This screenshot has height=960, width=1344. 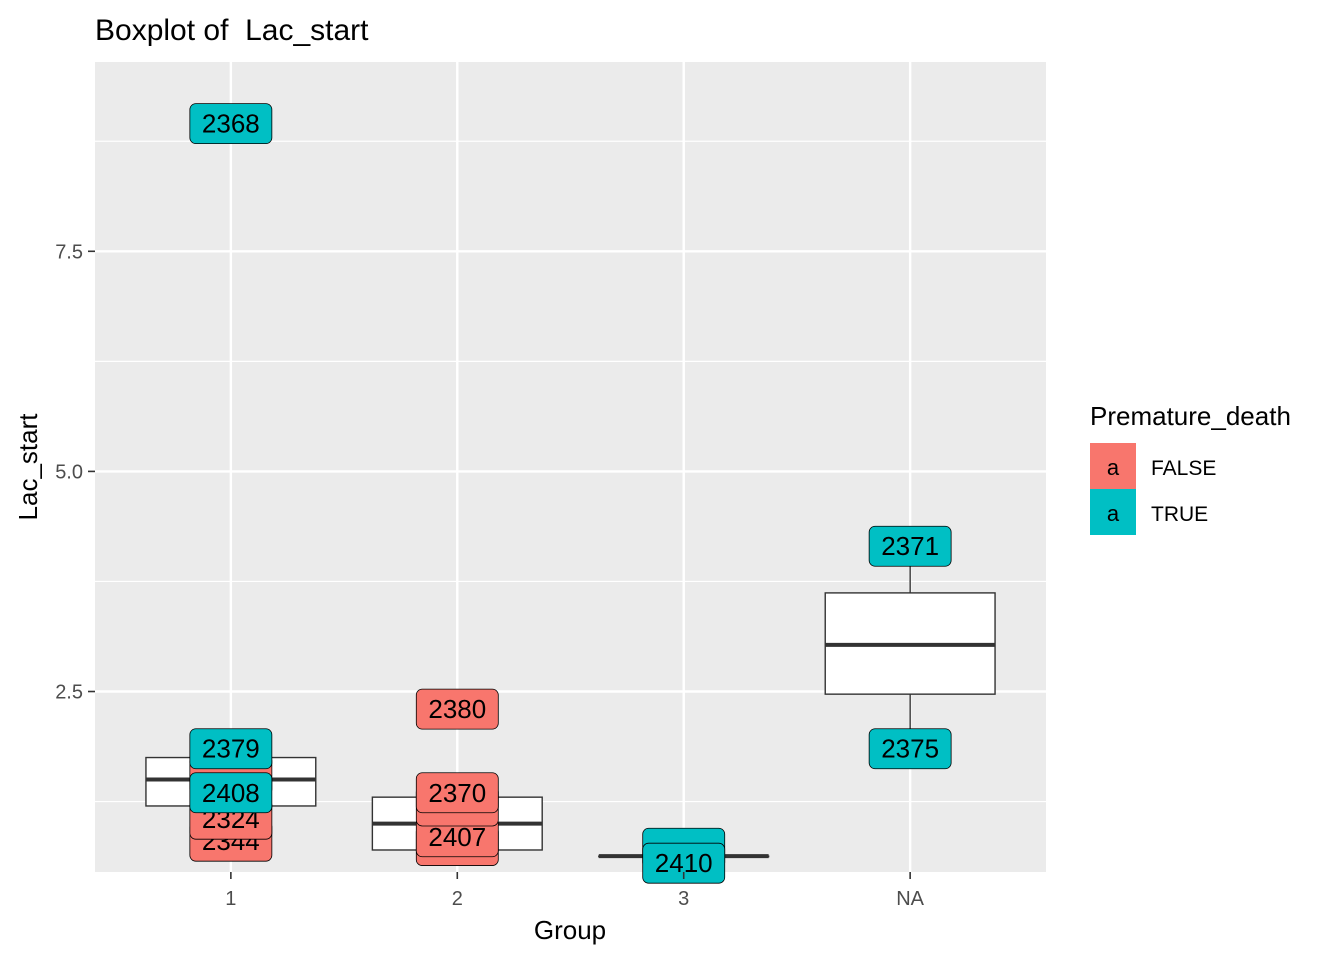 What do you see at coordinates (1179, 514) in the screenshot?
I see `legend-label: TRUE` at bounding box center [1179, 514].